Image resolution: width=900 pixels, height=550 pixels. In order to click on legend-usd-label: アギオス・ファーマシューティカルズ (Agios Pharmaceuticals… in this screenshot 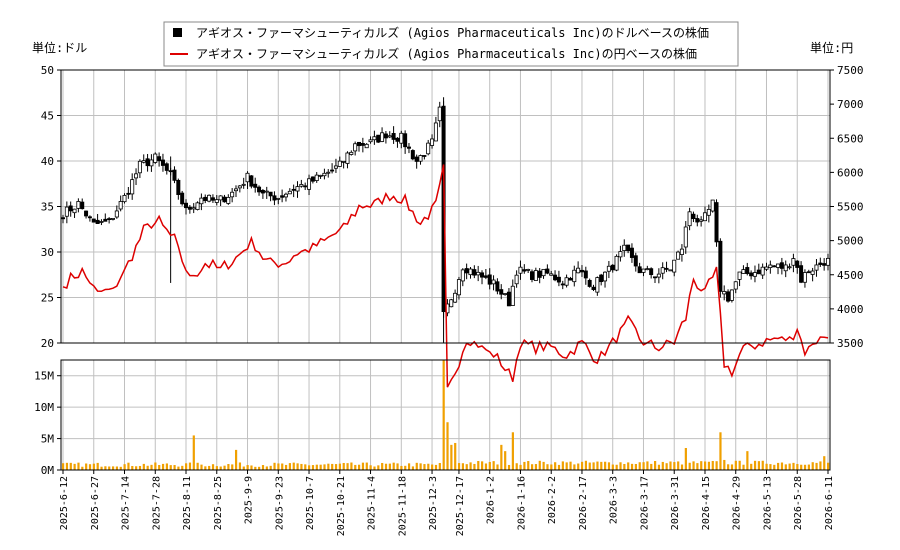, I will do `click(452, 32)`.